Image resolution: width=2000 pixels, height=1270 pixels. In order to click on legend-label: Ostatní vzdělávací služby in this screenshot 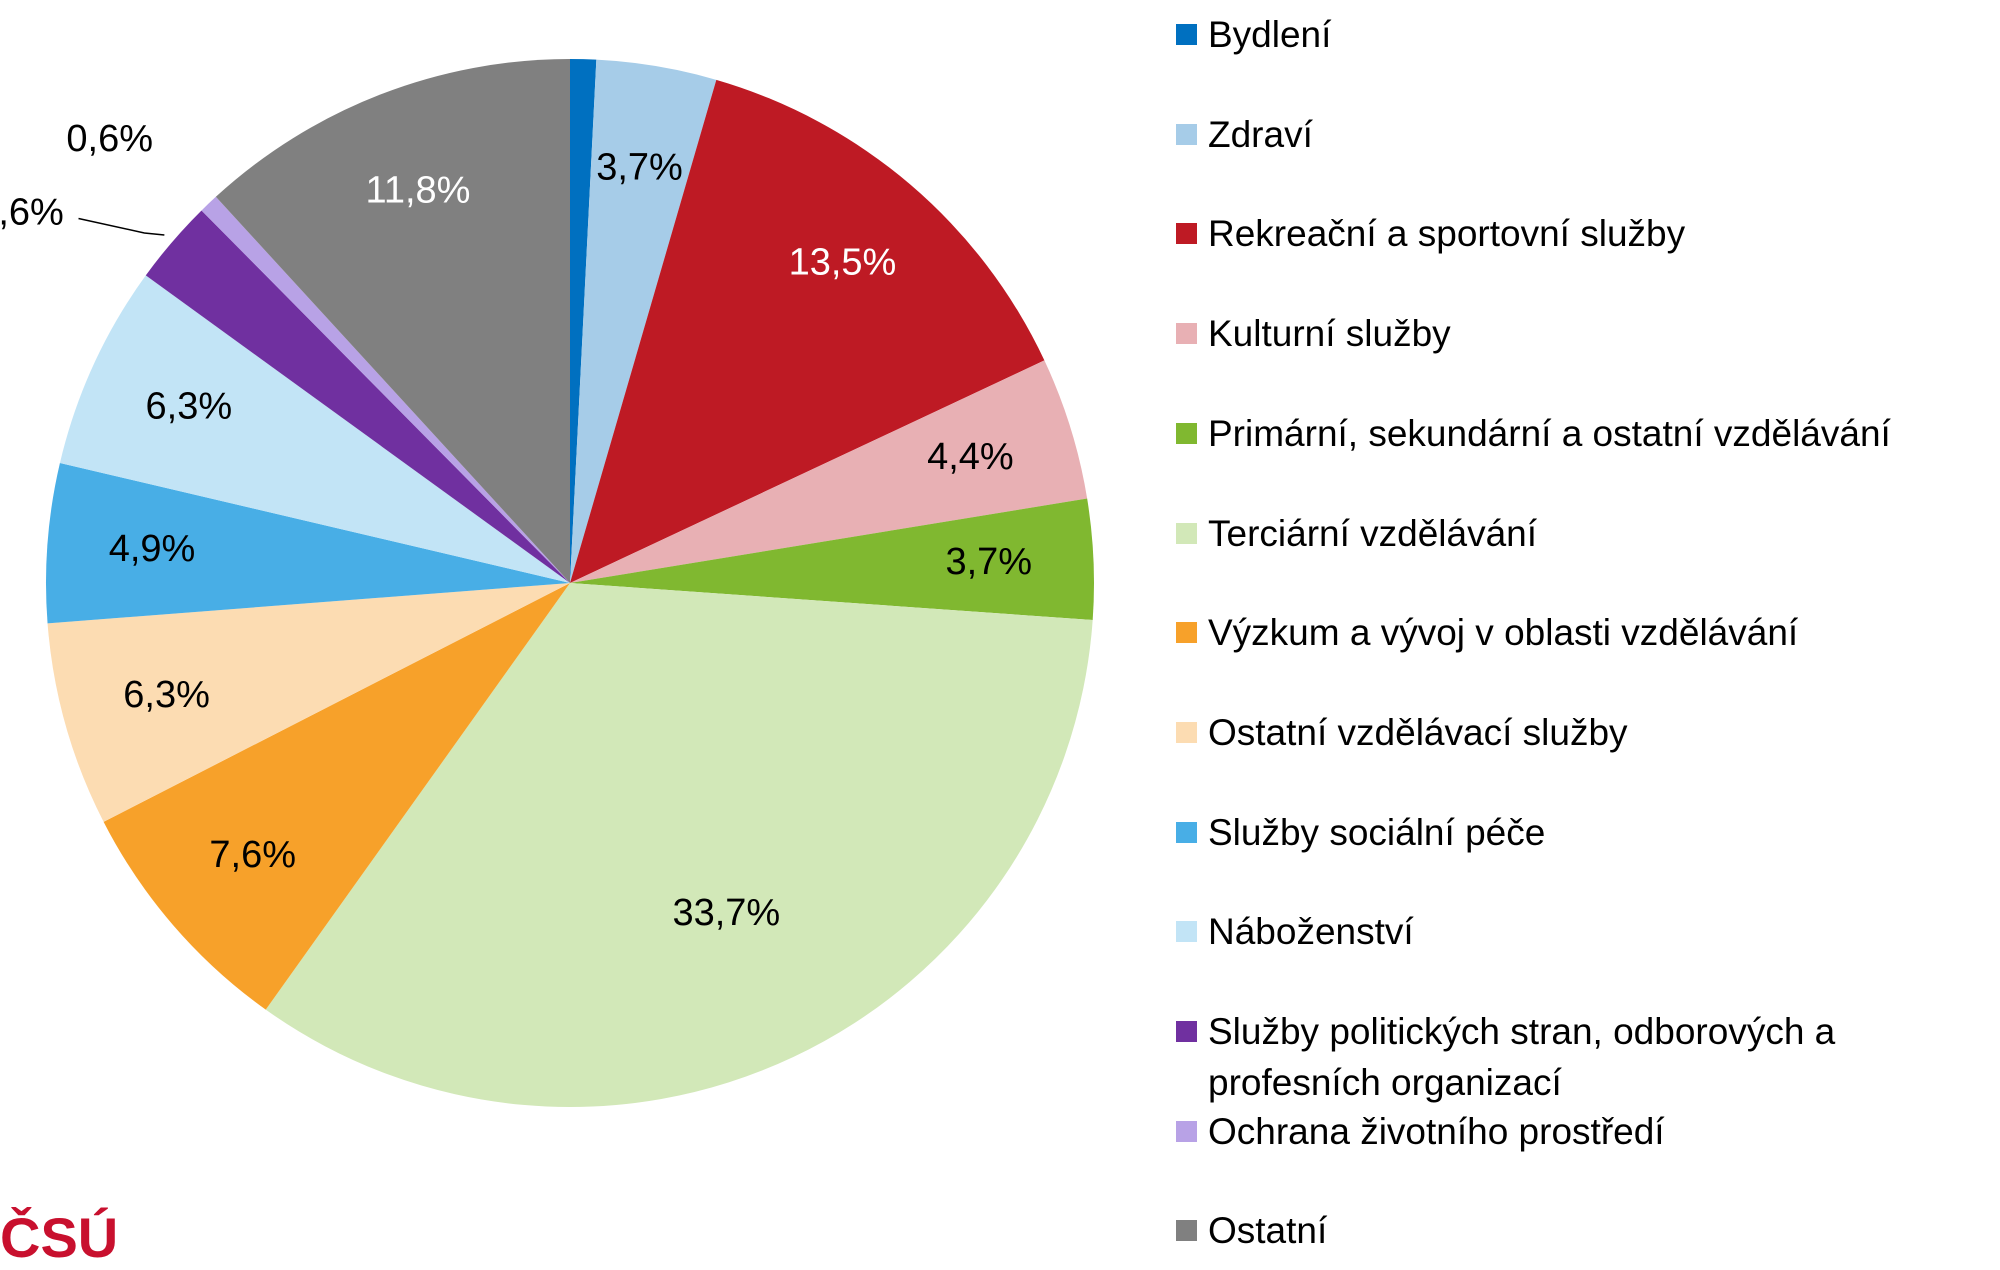, I will do `click(1418, 732)`.